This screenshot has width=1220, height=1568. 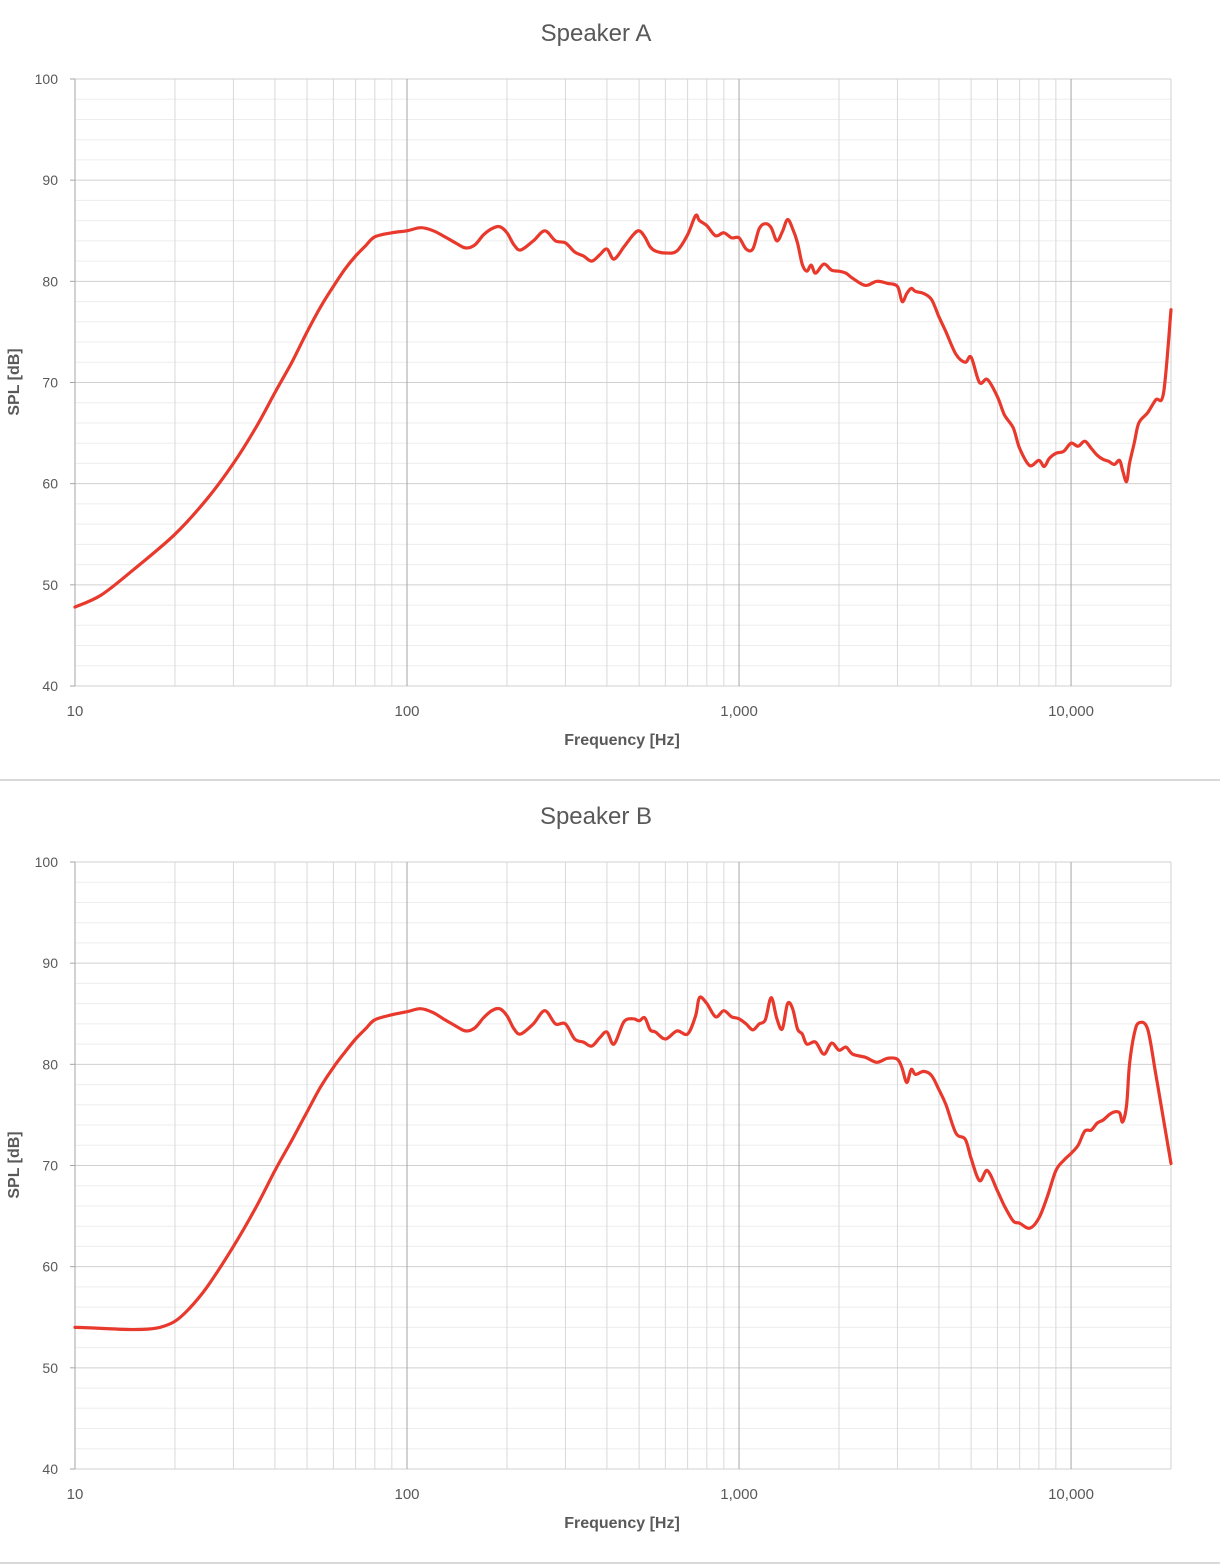 What do you see at coordinates (596, 816) in the screenshot?
I see `chart-title: Speaker B` at bounding box center [596, 816].